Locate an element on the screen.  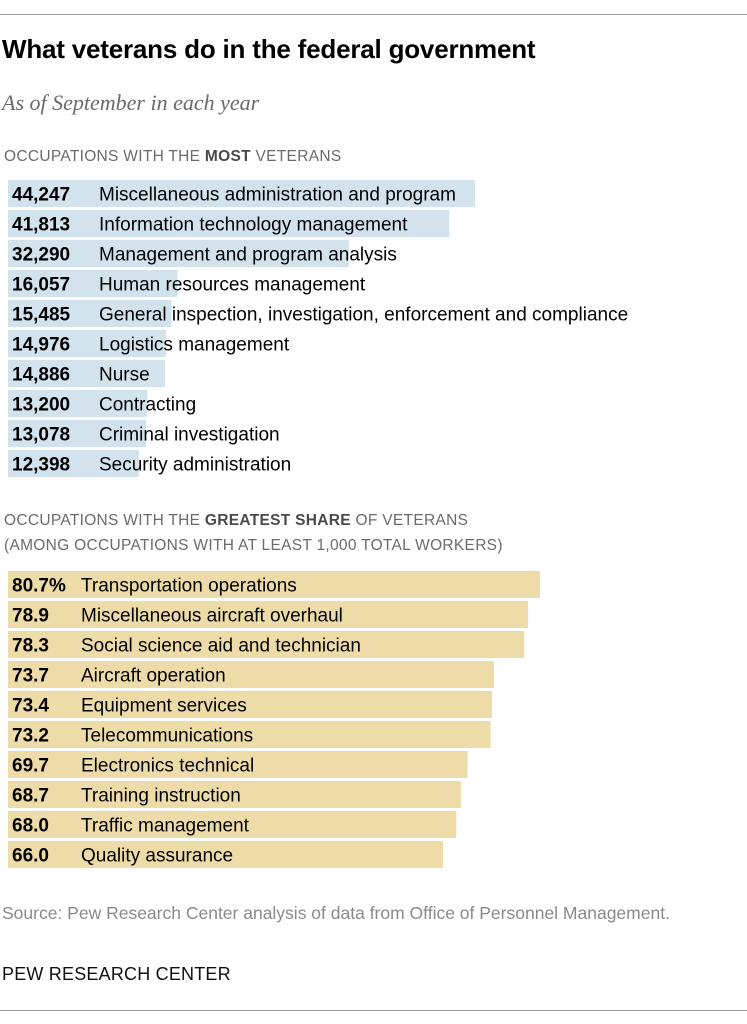
share-category-label-9: Quality assurance is located at coordinates (157, 856).